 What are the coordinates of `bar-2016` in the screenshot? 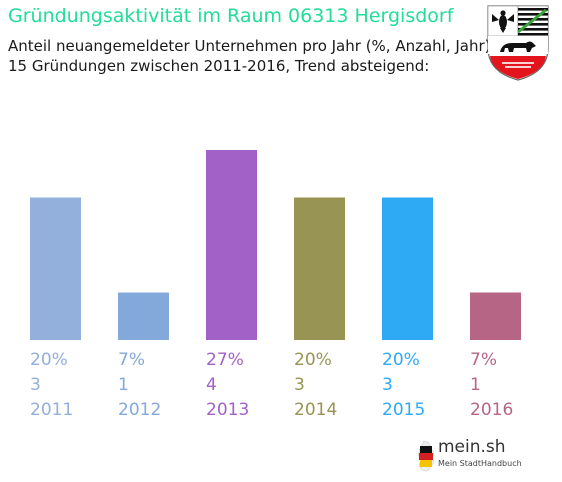 It's located at (495, 316).